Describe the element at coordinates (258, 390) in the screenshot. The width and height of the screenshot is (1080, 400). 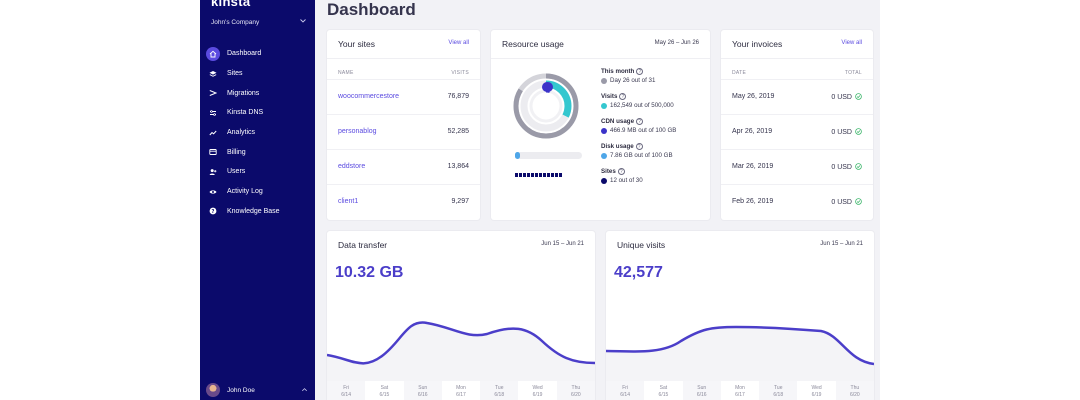
I see `user-menu: John Doe` at that location.